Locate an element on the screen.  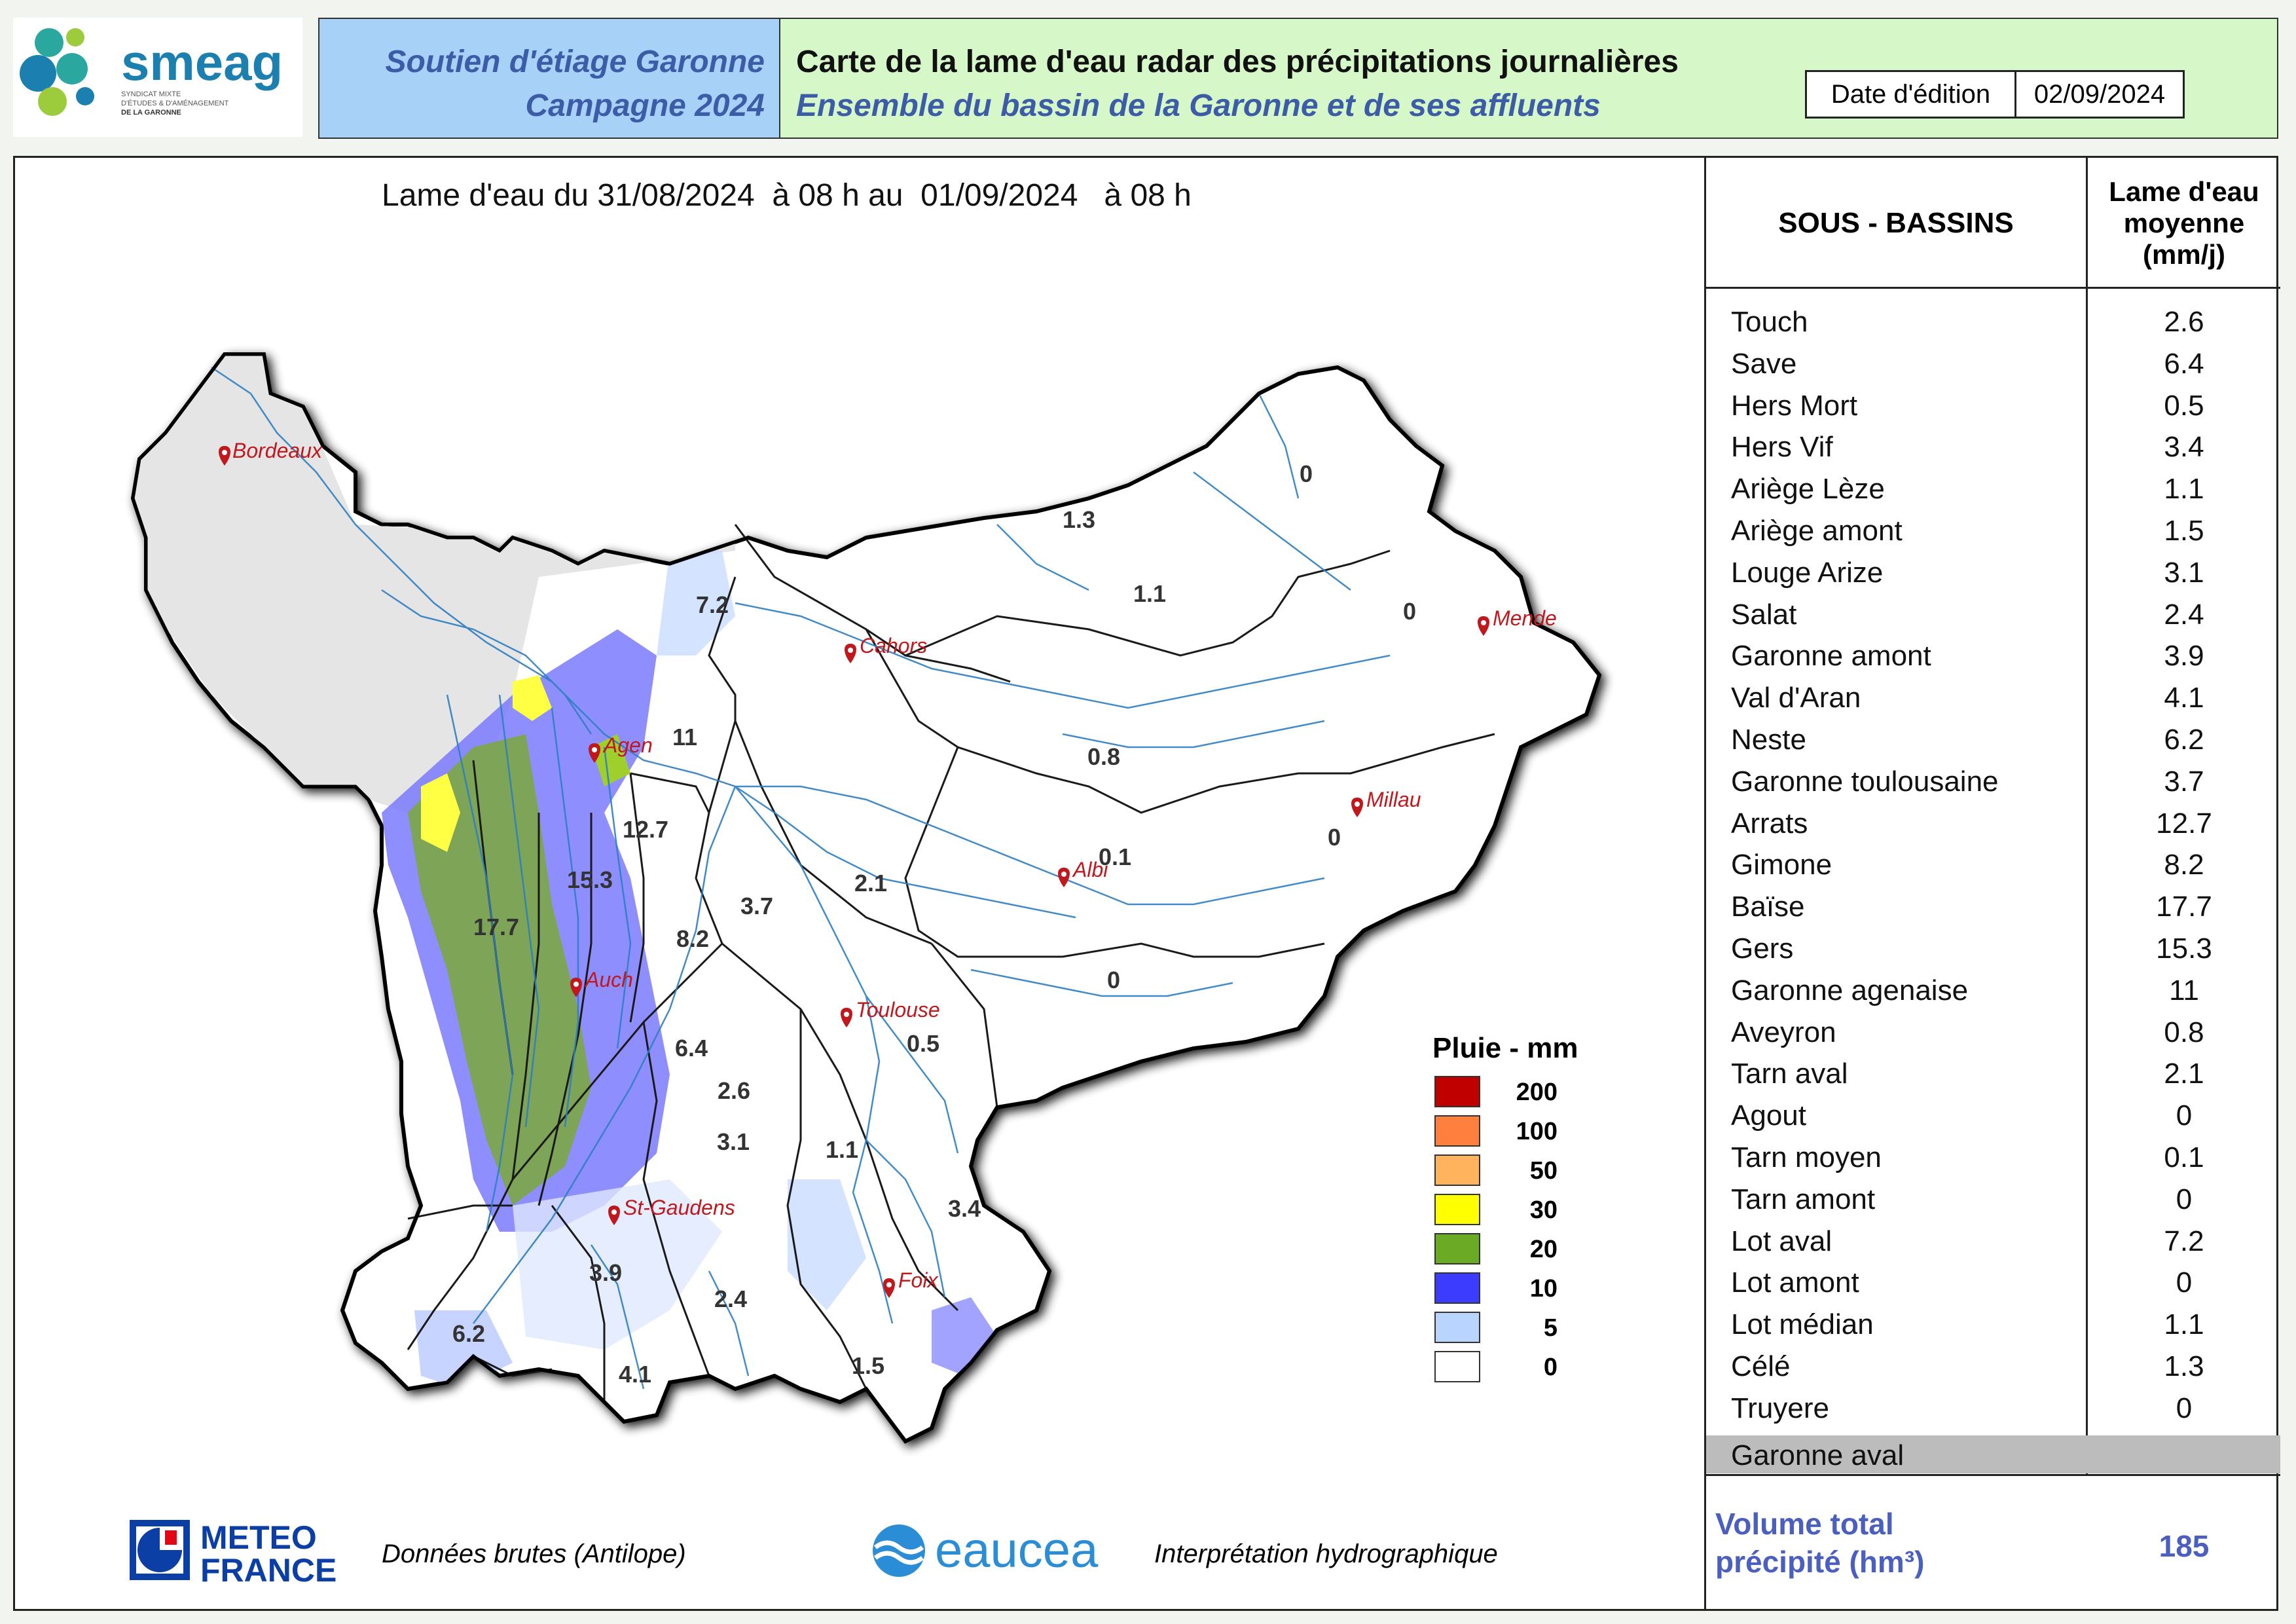
legend-item: 50 is located at coordinates (1532, 1170).